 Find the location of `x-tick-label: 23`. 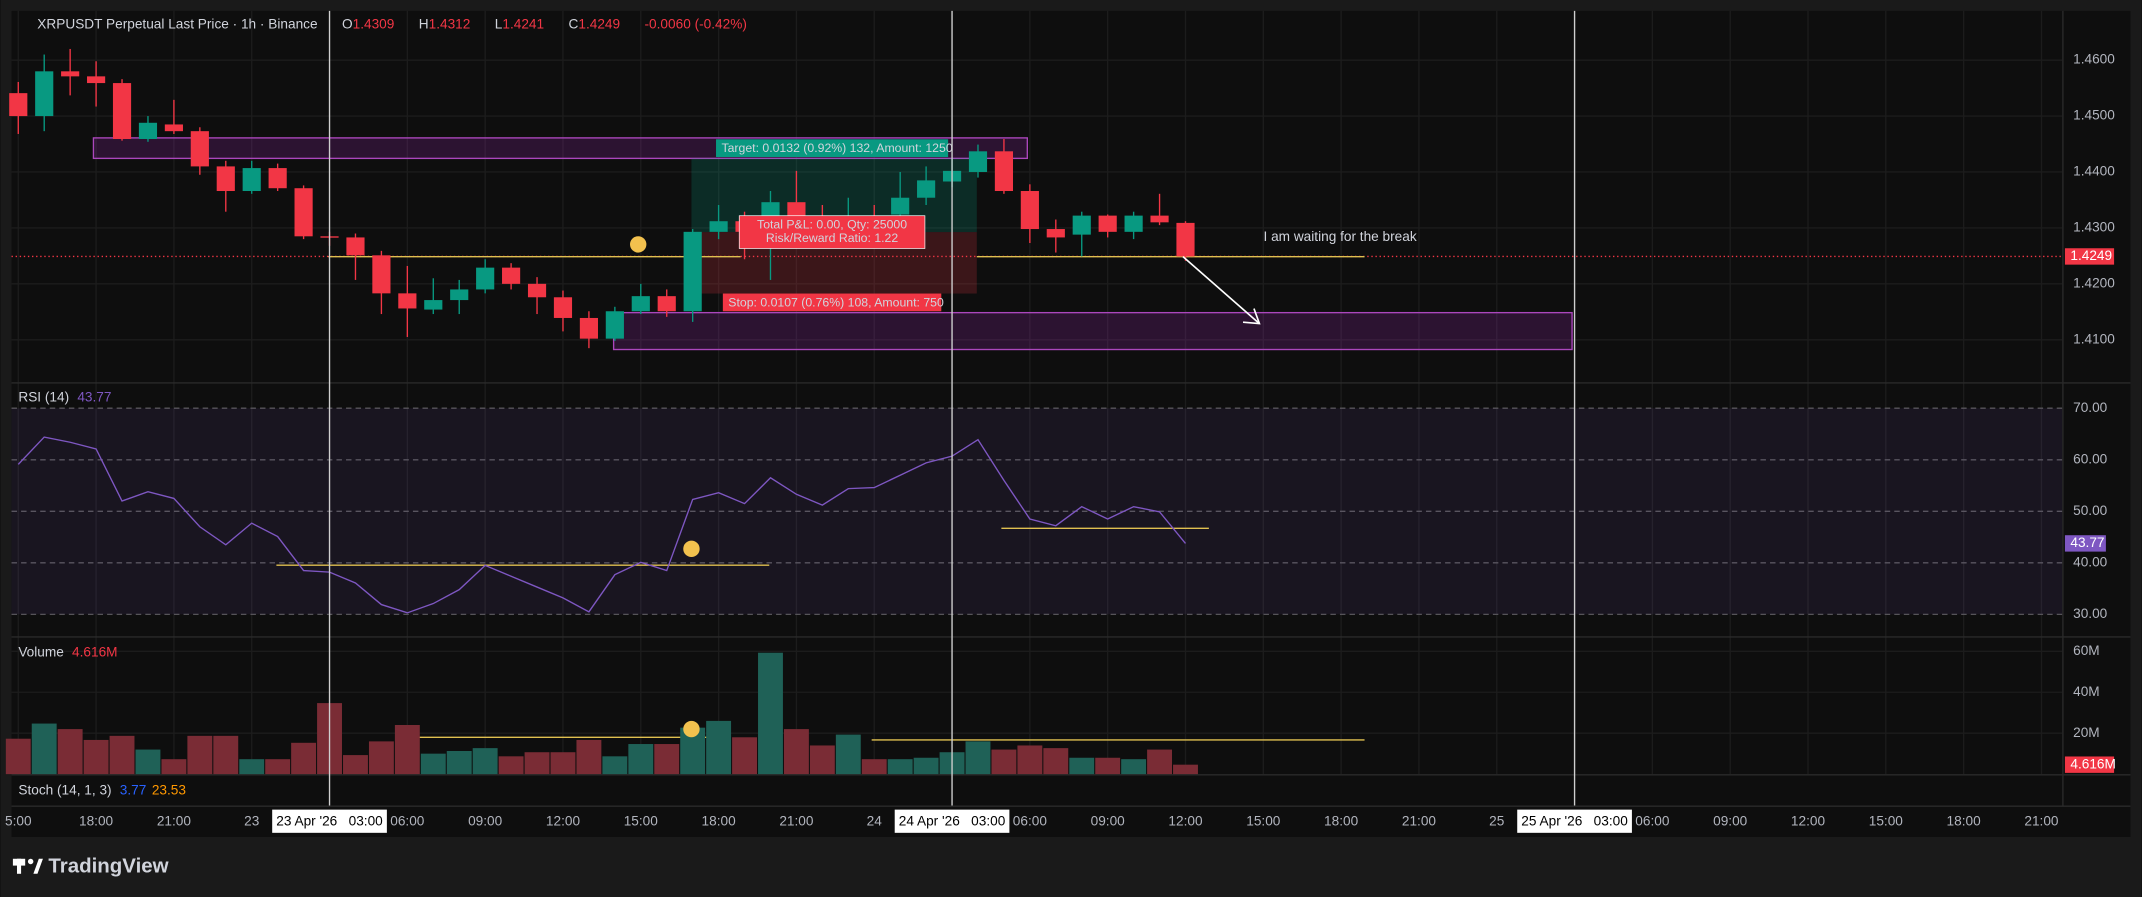

x-tick-label: 23 is located at coordinates (251, 821).